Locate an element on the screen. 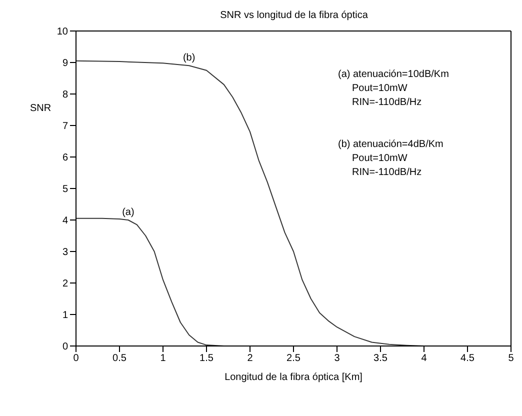  x-tick-label: 1 is located at coordinates (163, 358).